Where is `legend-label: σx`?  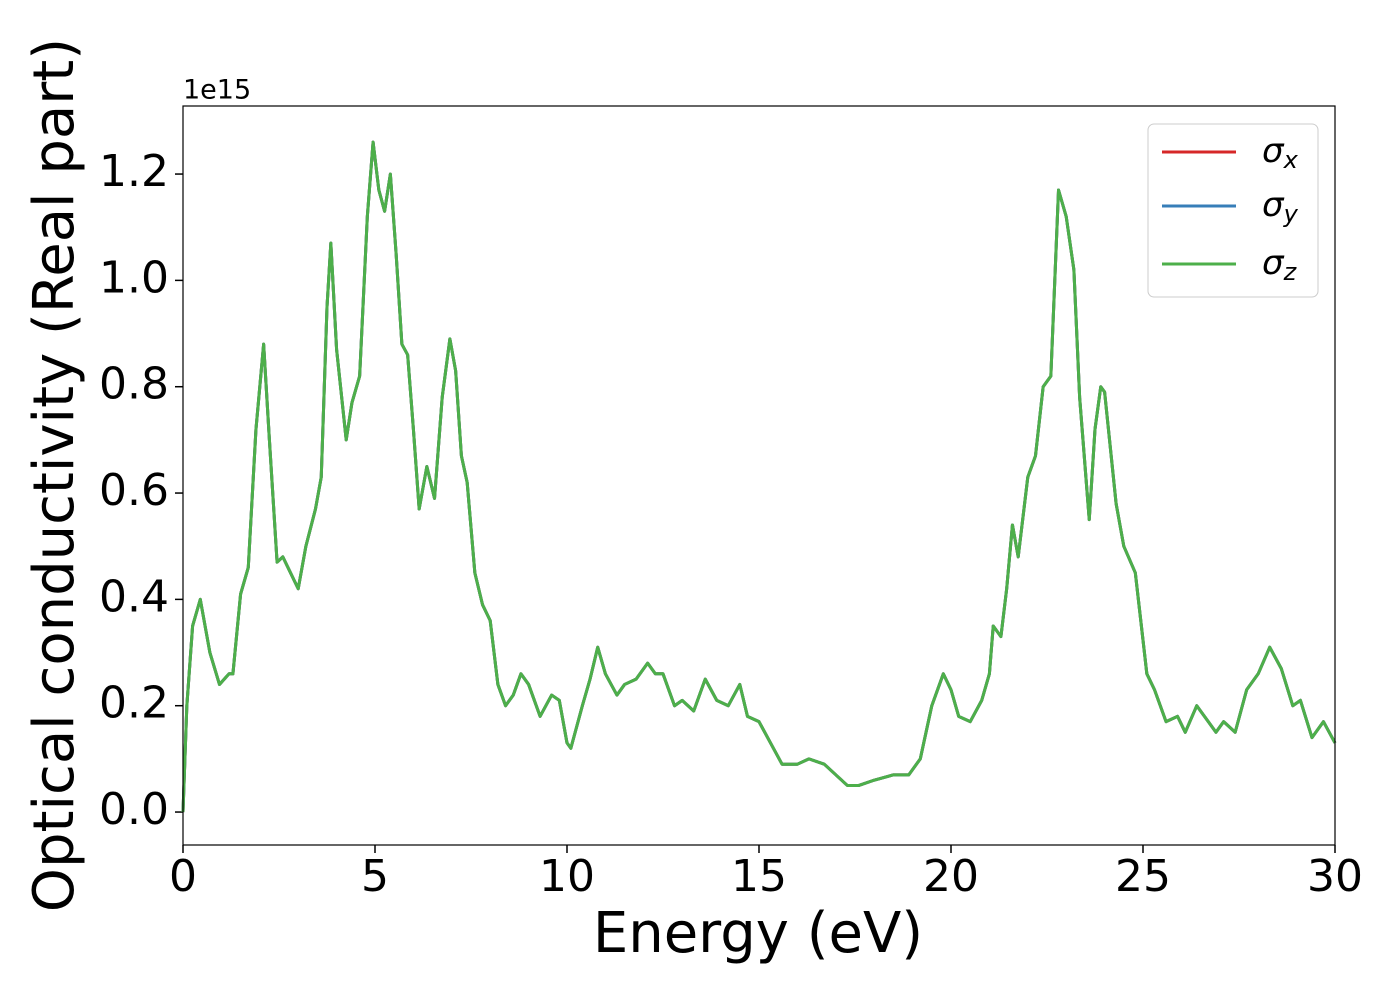
legend-label: σx is located at coordinates (1280, 153).